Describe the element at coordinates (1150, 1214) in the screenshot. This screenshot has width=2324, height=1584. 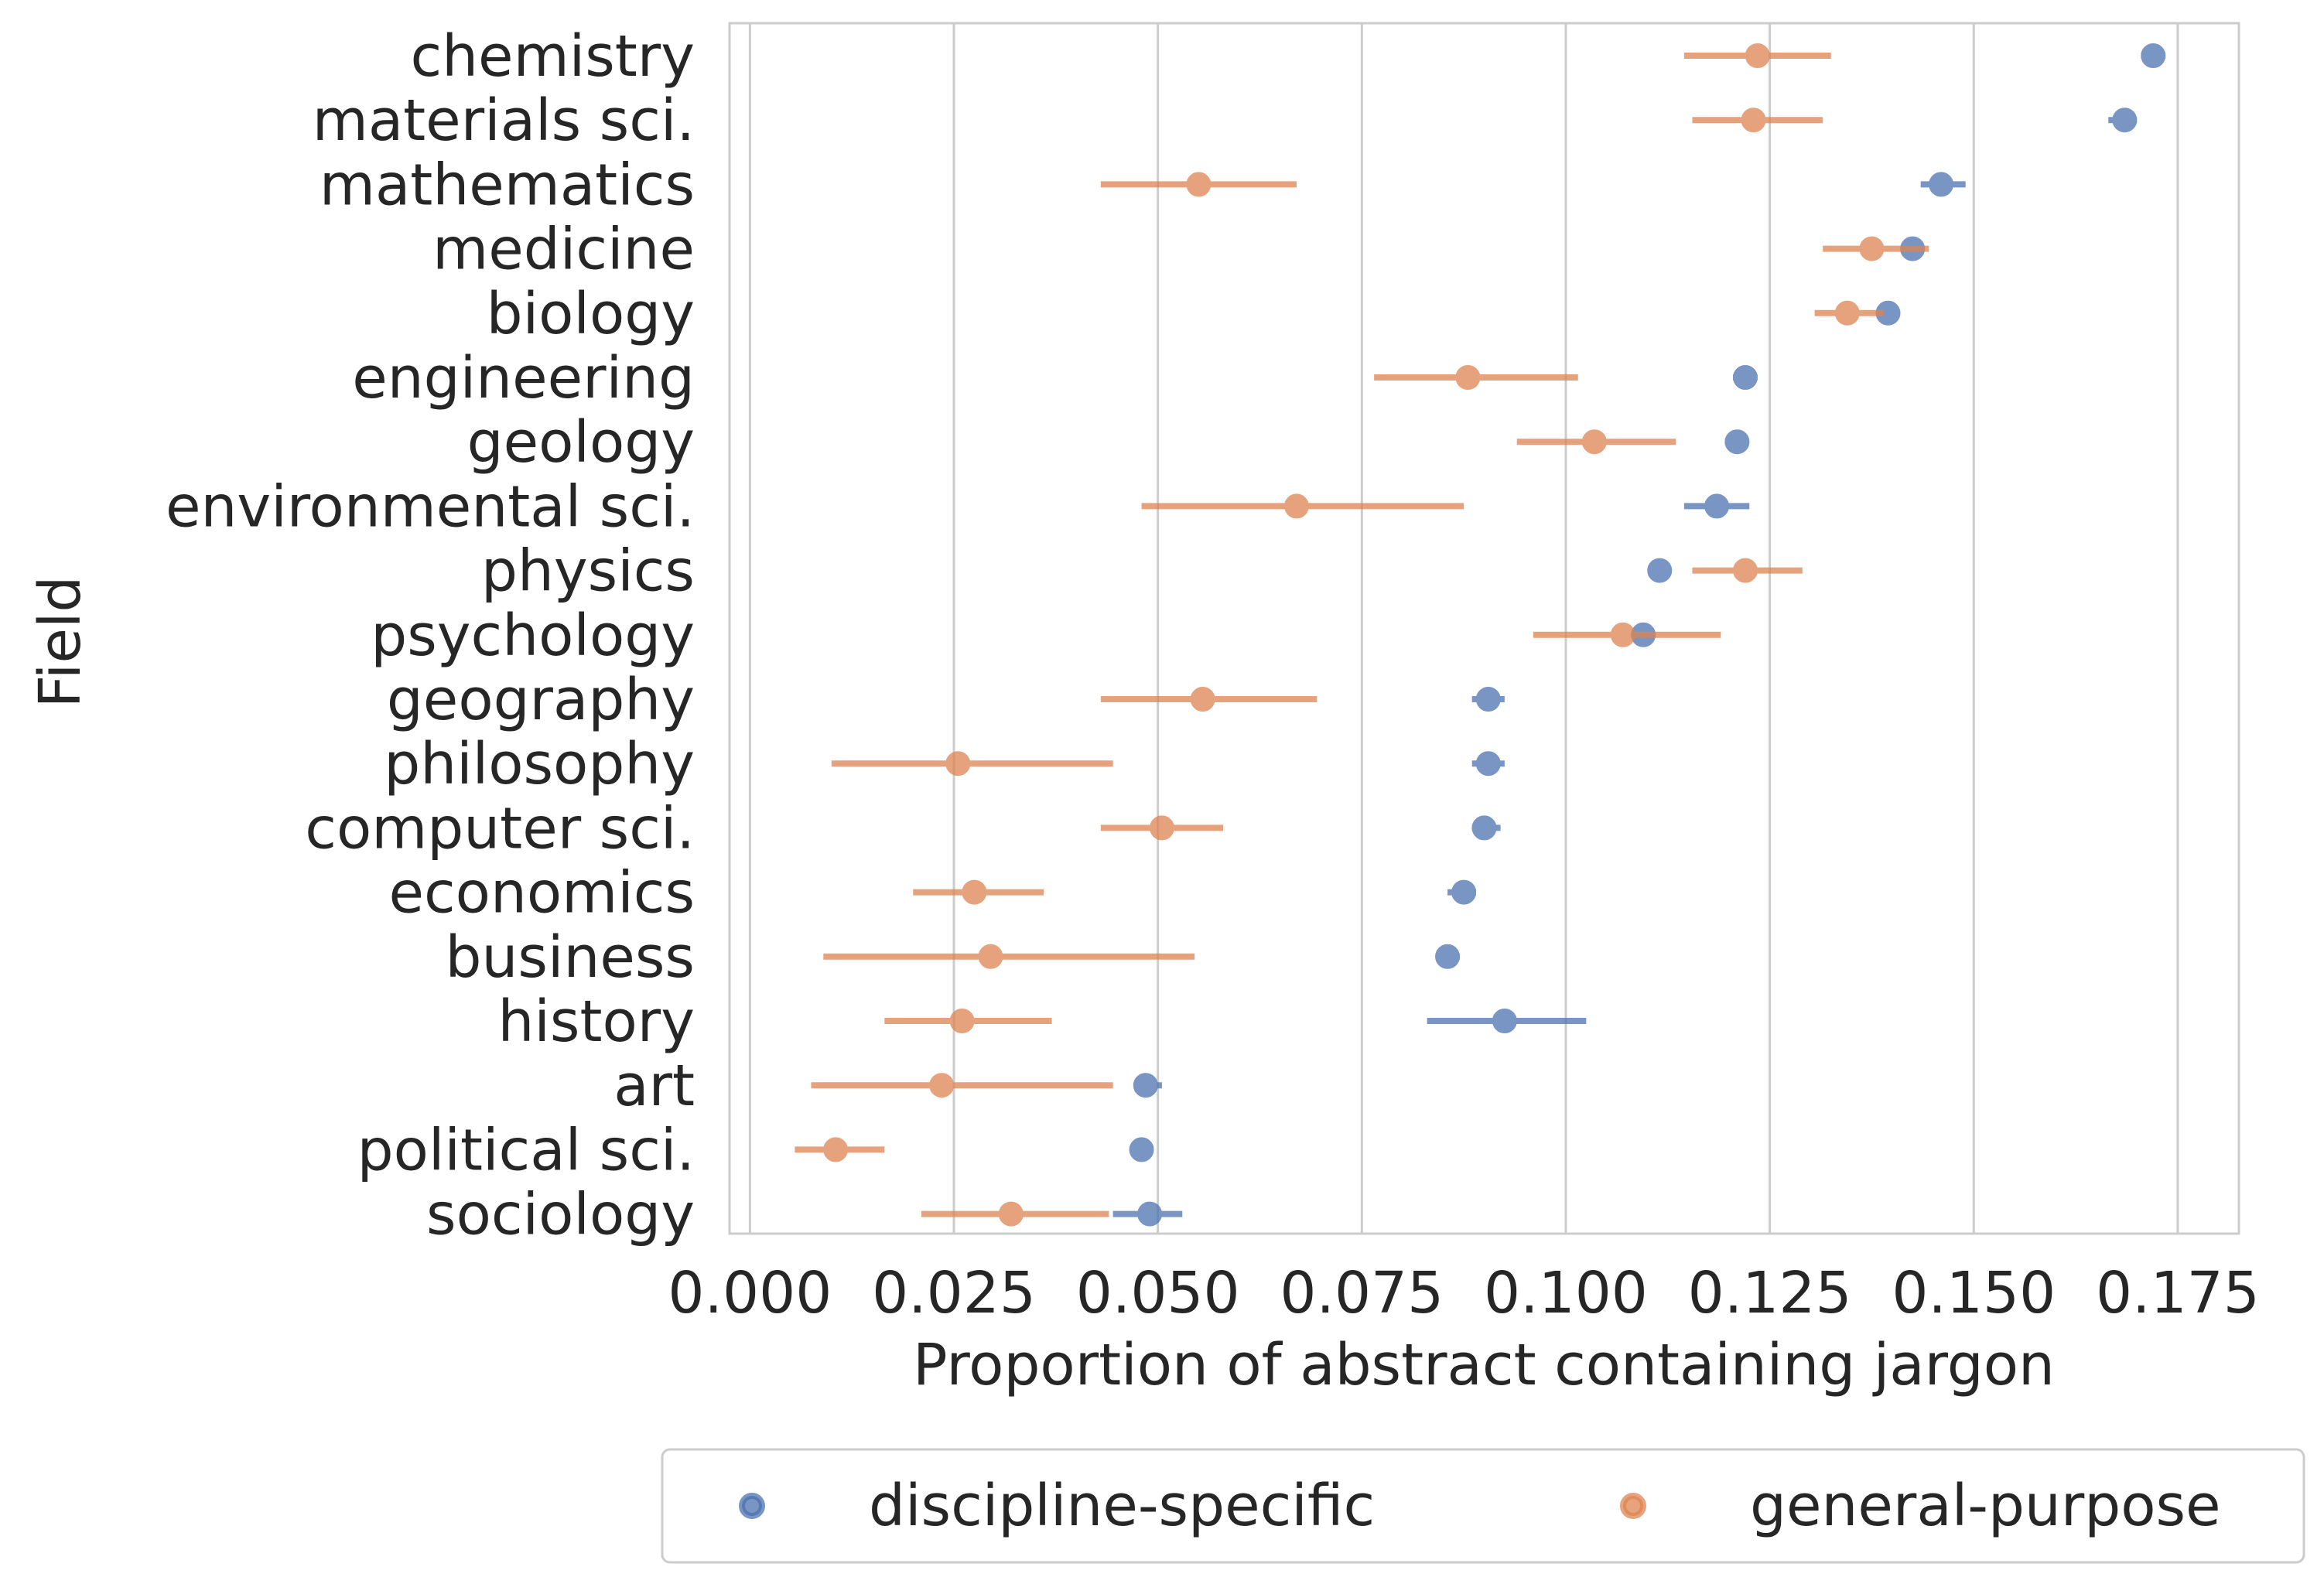
I see `point-discipline-specific-sociology` at that location.